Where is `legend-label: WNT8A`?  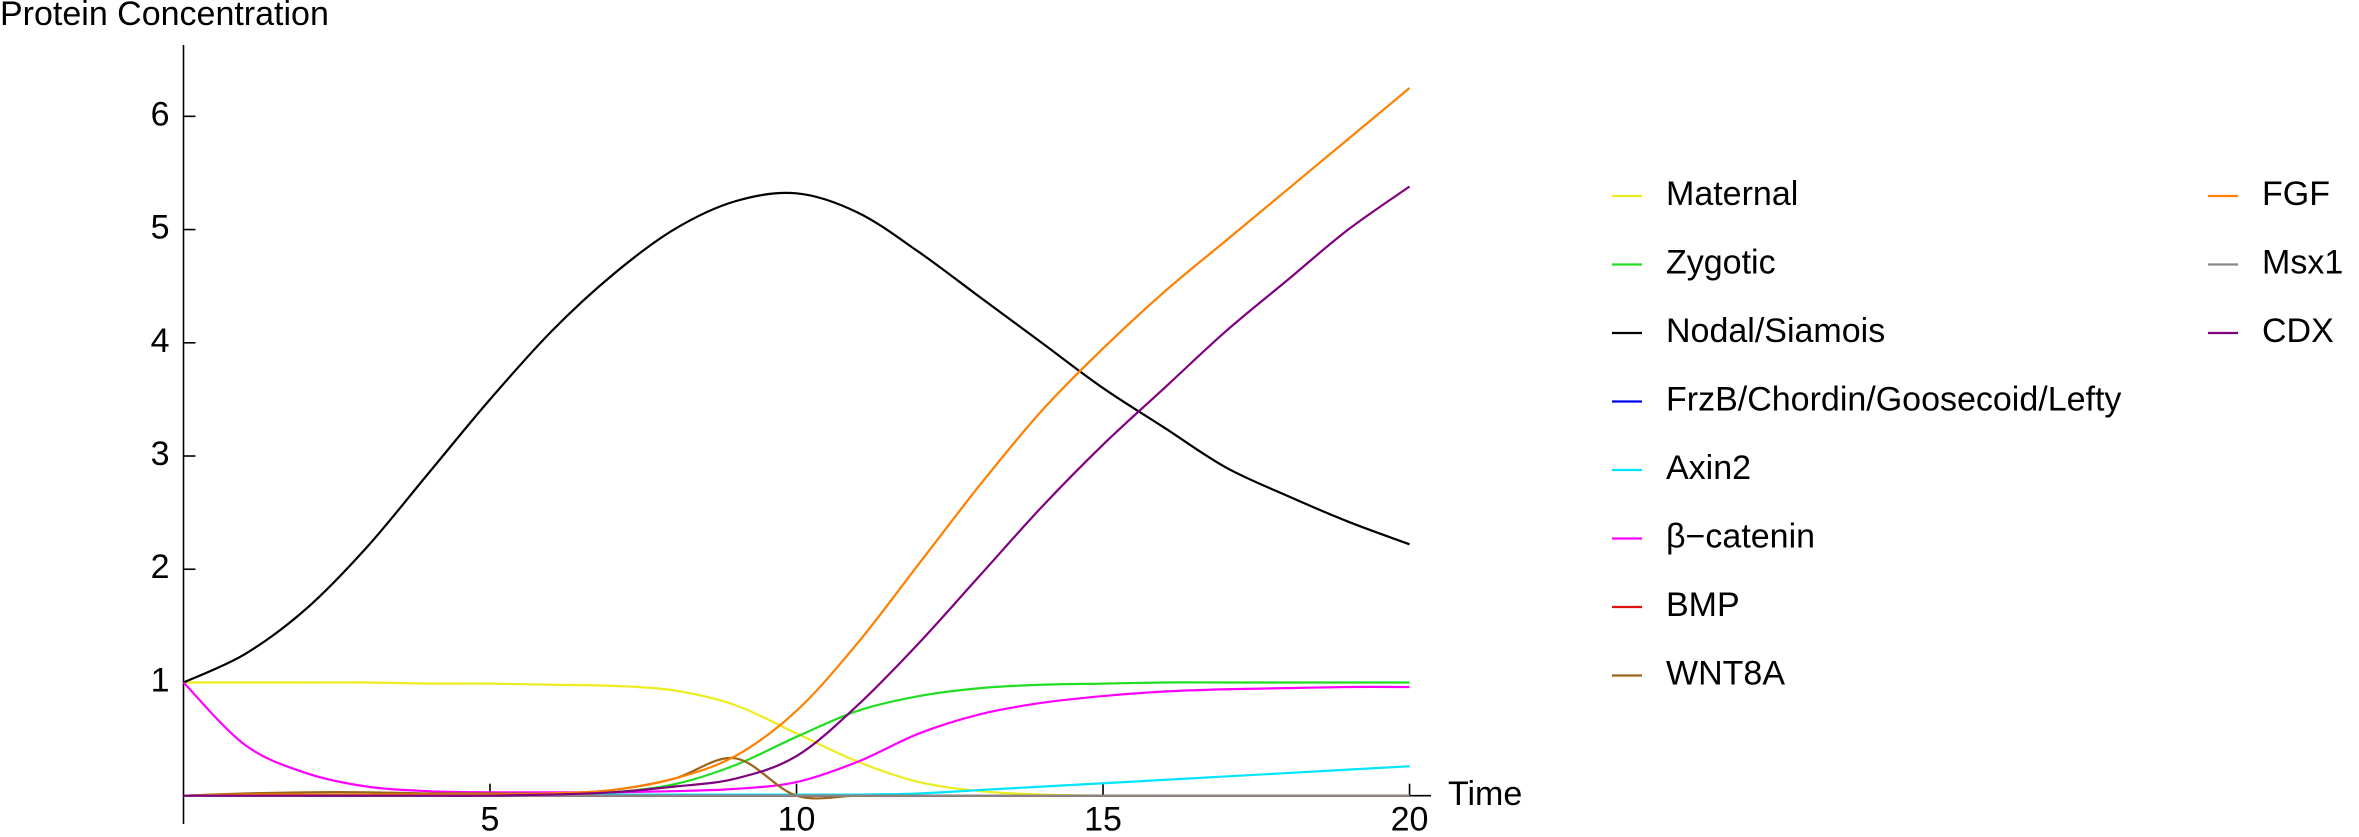 legend-label: WNT8A is located at coordinates (1725, 673).